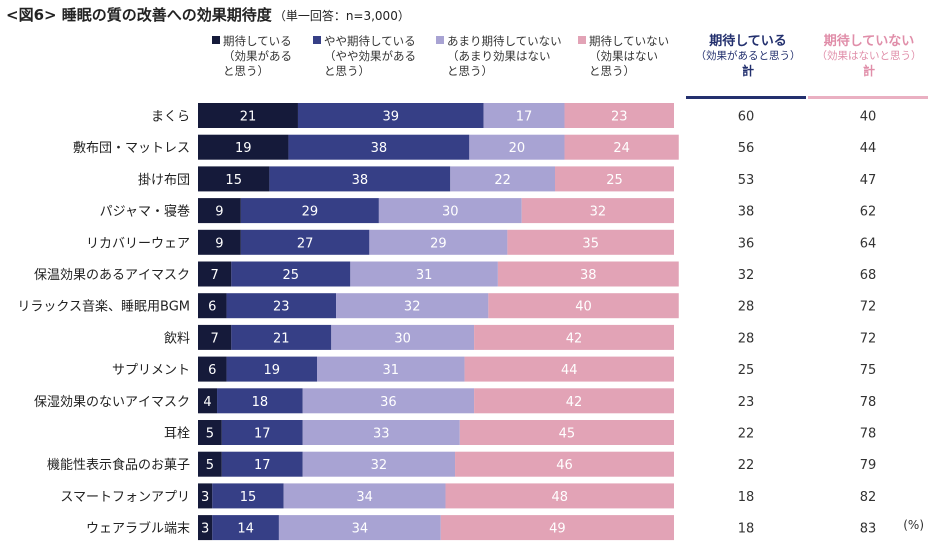  Describe the element at coordinates (125, 497) in the screenshot. I see `category-label-12: スマートフォンアプリ` at that location.